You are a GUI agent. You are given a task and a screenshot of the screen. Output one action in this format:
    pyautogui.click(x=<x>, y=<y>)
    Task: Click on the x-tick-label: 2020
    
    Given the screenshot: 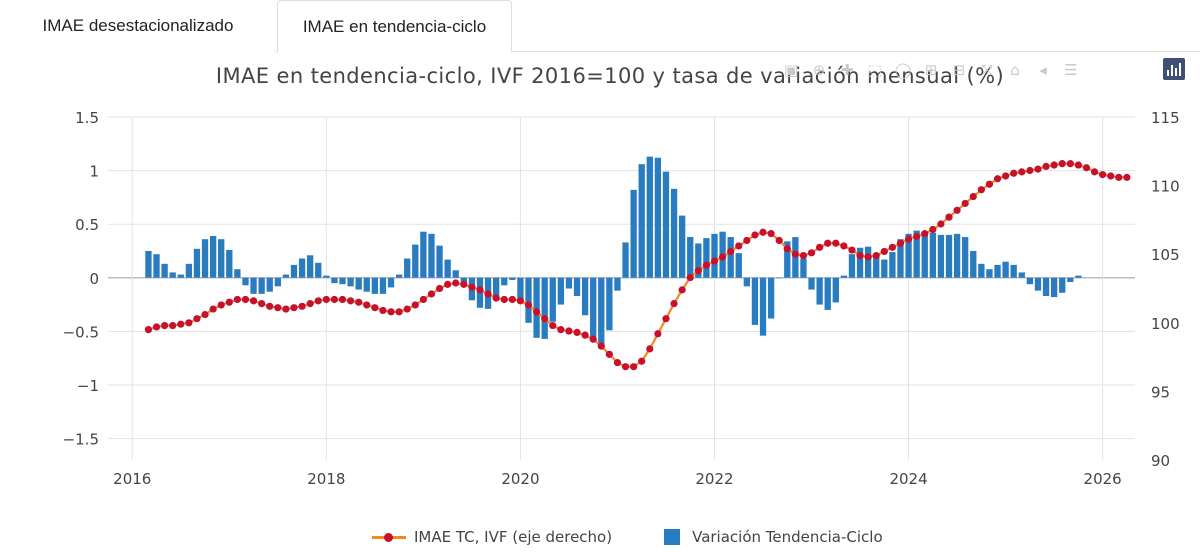 What is the action you would take?
    pyautogui.click(x=520, y=479)
    